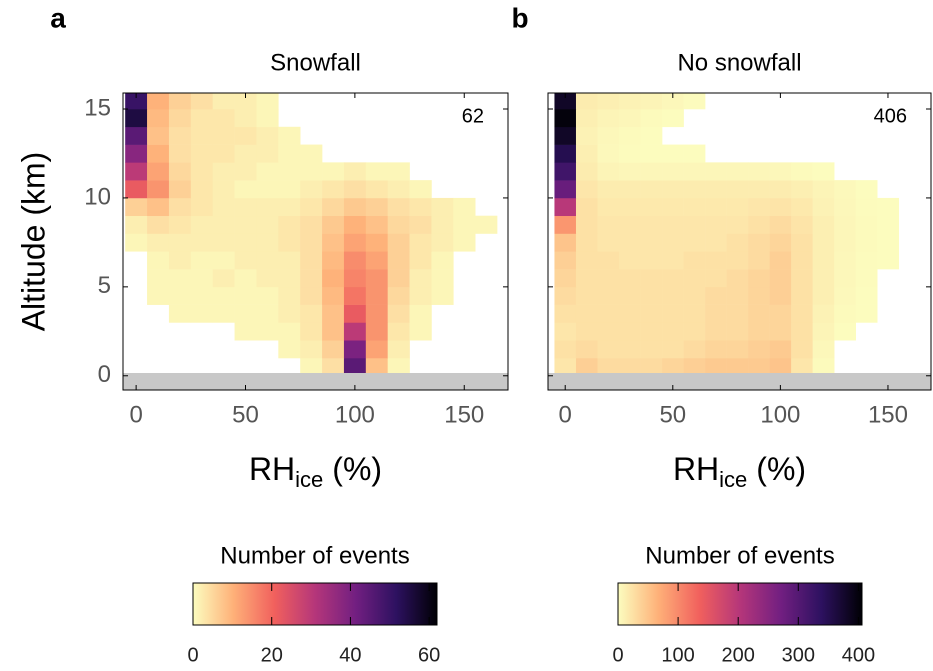  I want to click on colorbar-tick-label: 60, so click(429, 655).